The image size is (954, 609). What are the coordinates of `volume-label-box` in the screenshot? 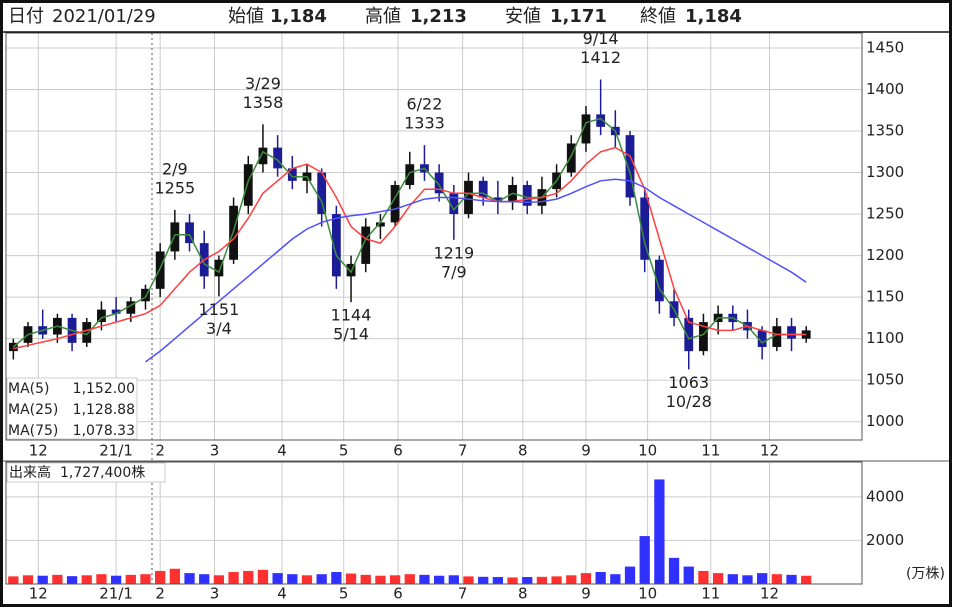 It's located at (86, 472).